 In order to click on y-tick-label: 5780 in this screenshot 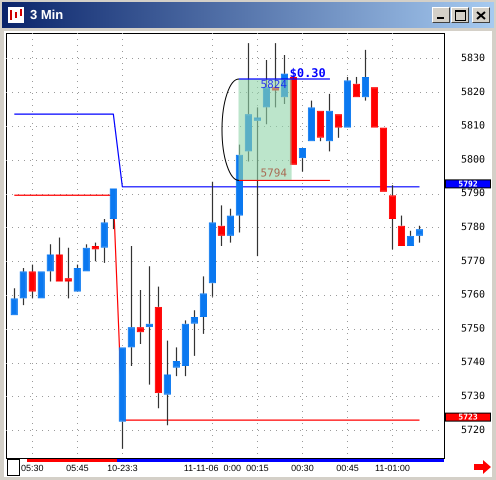, I will do `click(473, 227)`.